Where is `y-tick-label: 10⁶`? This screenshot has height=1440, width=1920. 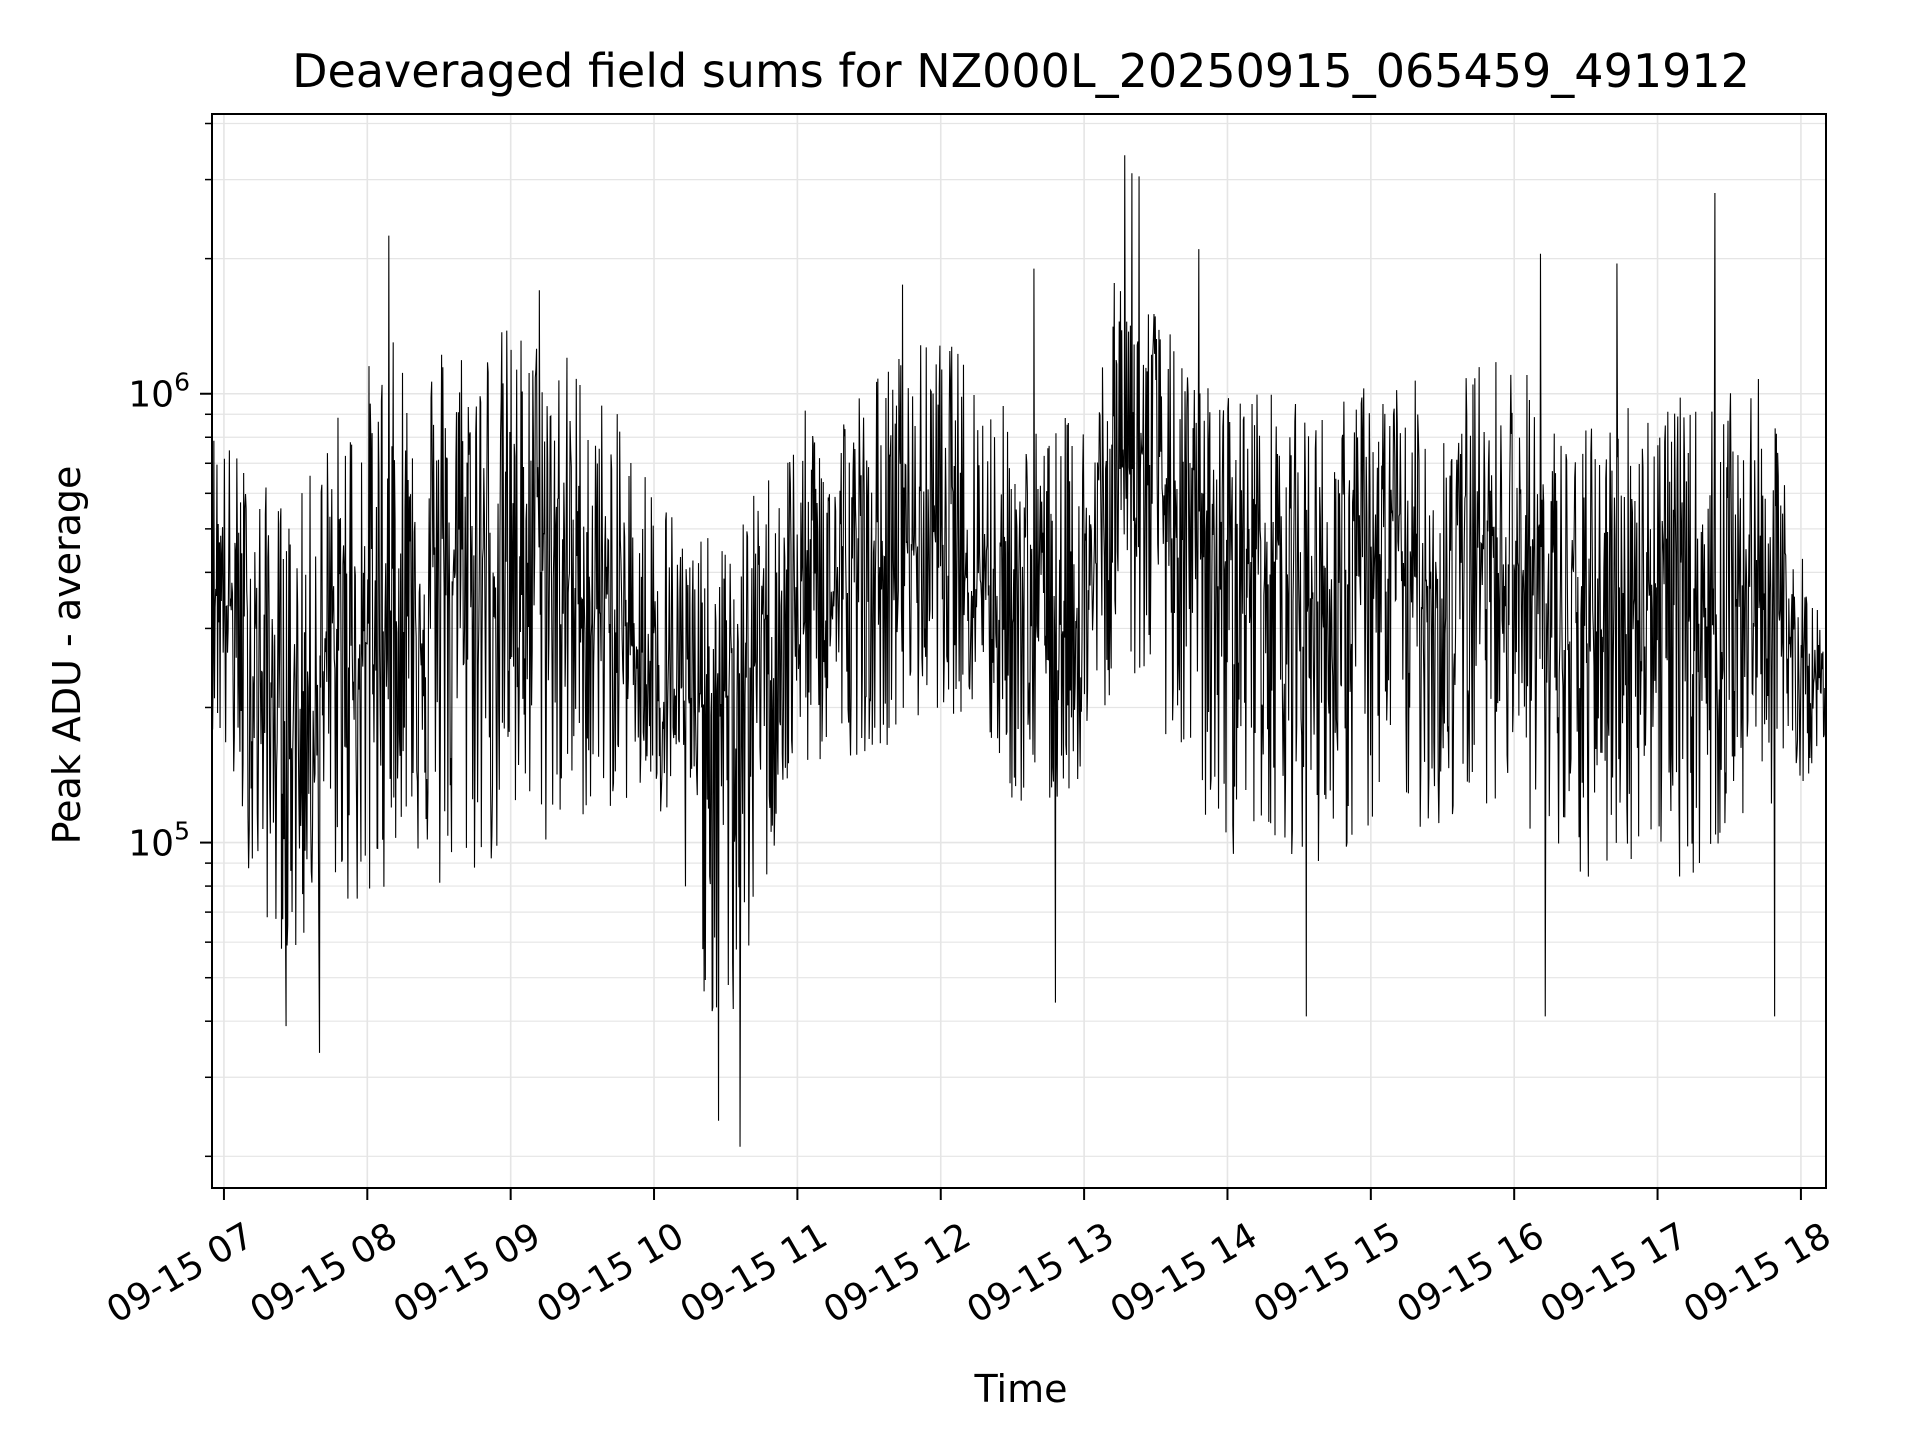 y-tick-label: 10⁶ is located at coordinates (159, 392).